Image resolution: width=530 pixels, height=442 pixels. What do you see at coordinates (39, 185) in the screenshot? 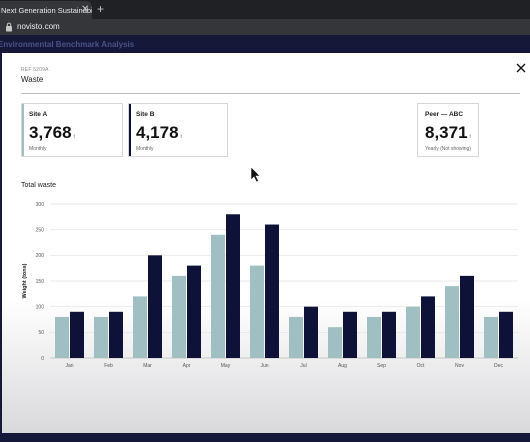
I see `chart-title: Total waste` at bounding box center [39, 185].